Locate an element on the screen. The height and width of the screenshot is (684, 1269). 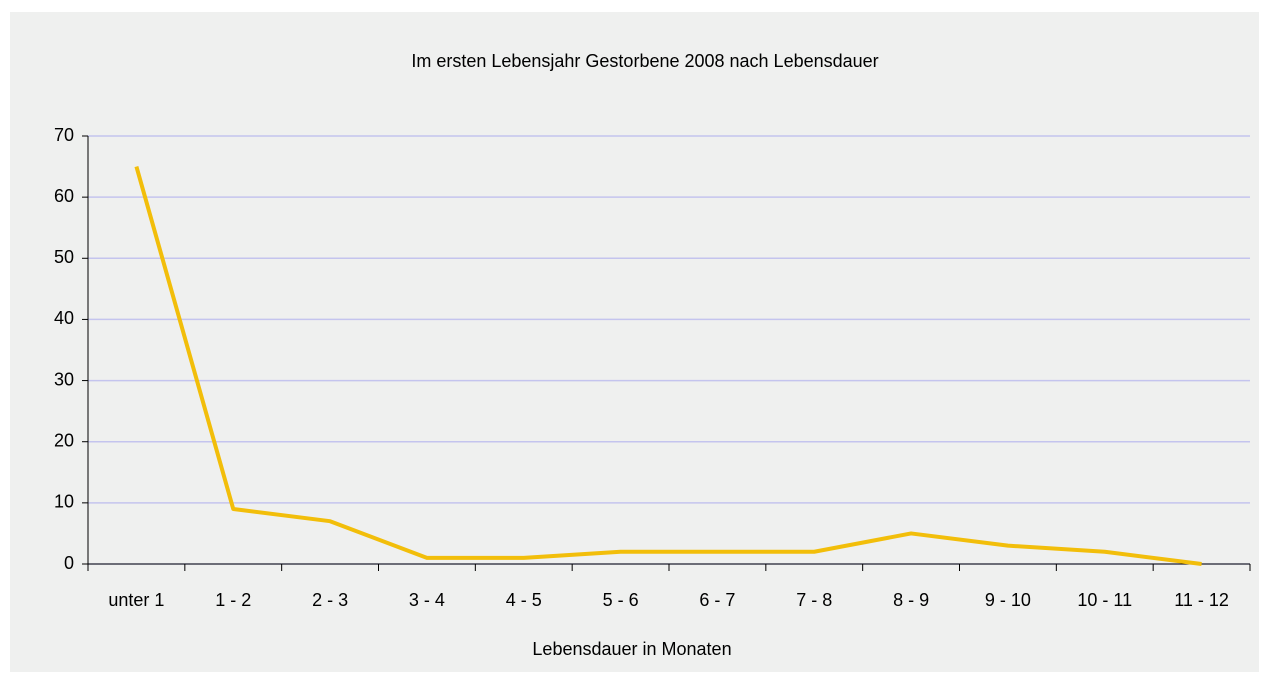
x-tick-label: 2 - 3 is located at coordinates (330, 600).